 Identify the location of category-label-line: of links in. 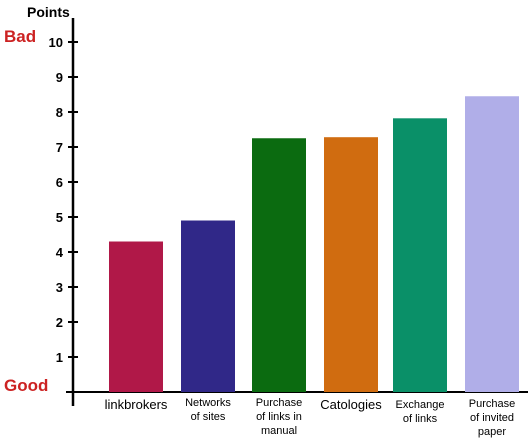
(279, 417).